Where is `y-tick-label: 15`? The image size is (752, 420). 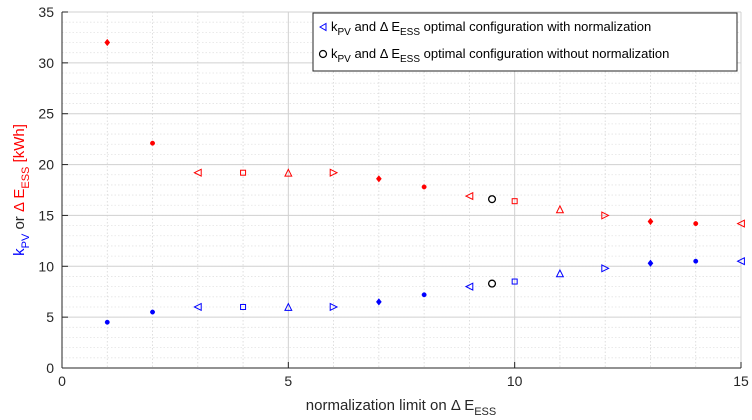 y-tick-label: 15 is located at coordinates (46, 215).